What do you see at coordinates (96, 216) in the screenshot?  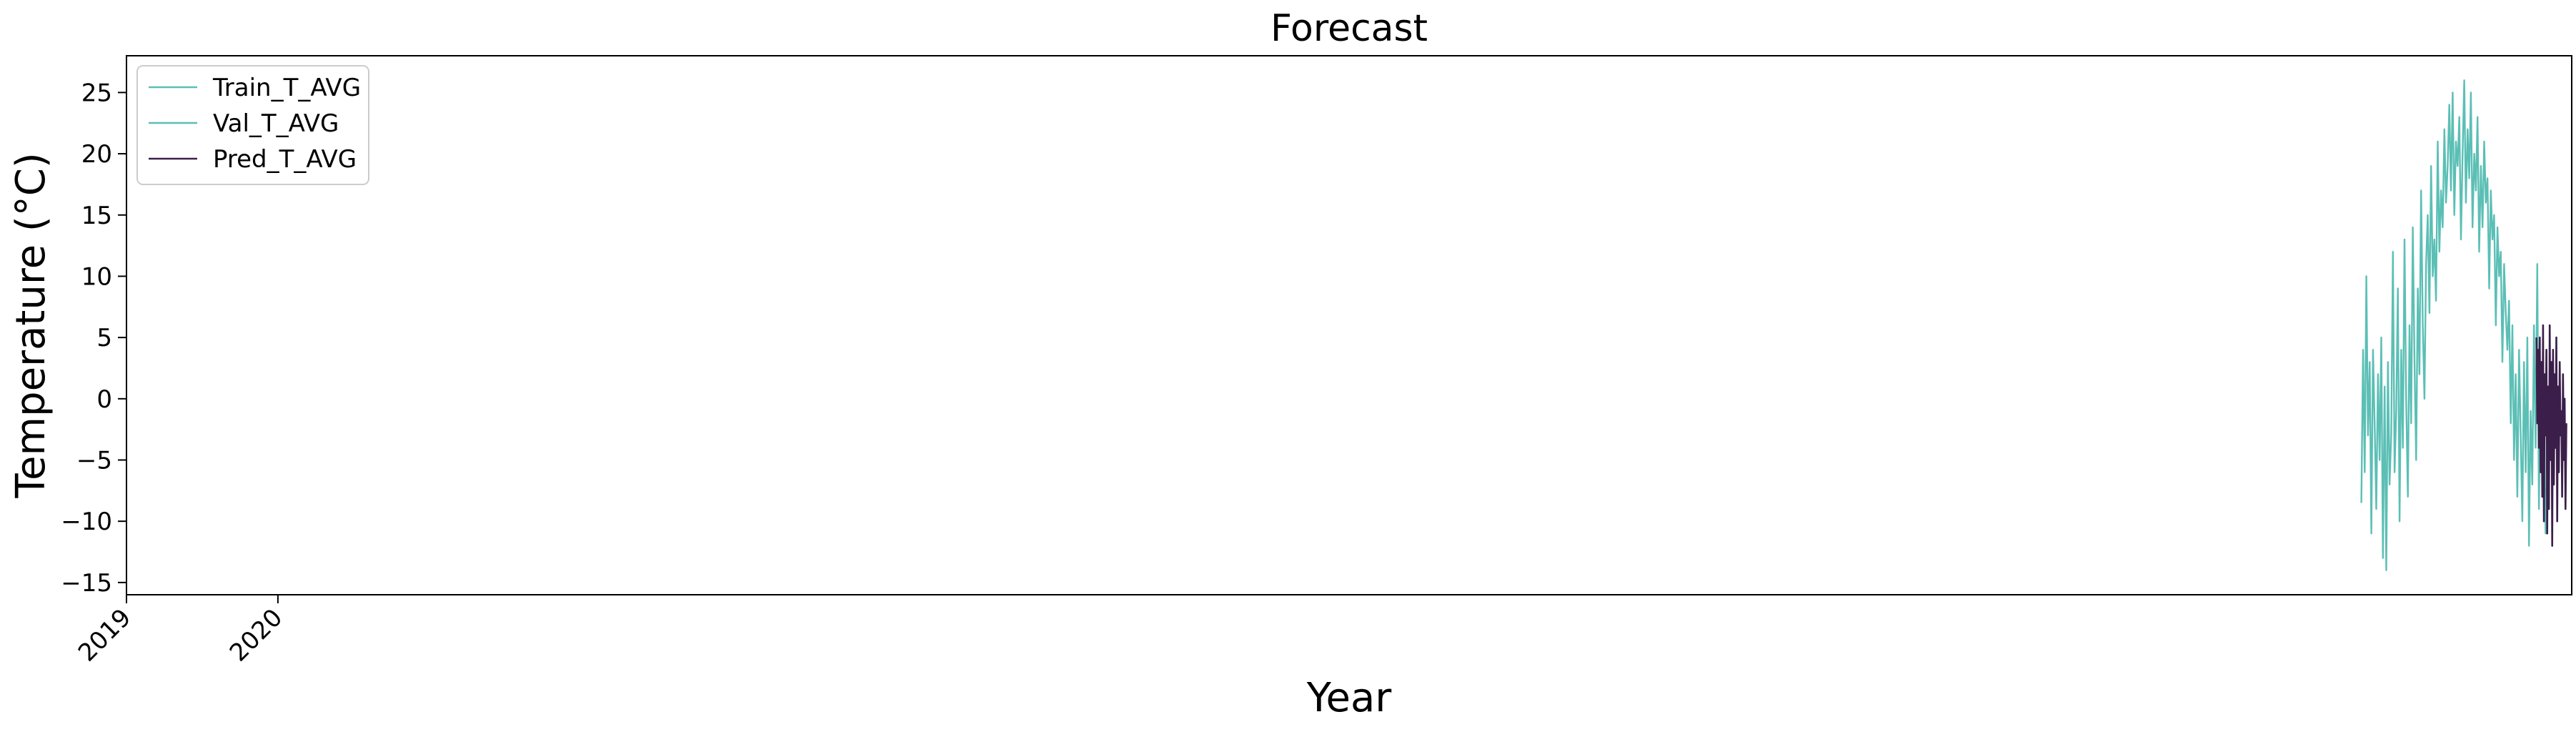 I see `y-tick-label: 15` at bounding box center [96, 216].